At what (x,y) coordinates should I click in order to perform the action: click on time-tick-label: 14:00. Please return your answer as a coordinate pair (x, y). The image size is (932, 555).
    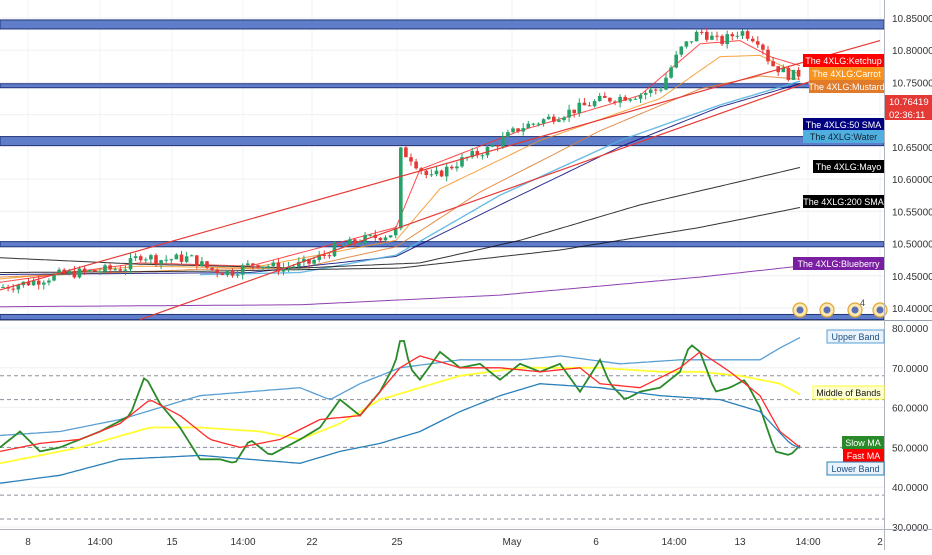
    Looking at the image, I should click on (99, 542).